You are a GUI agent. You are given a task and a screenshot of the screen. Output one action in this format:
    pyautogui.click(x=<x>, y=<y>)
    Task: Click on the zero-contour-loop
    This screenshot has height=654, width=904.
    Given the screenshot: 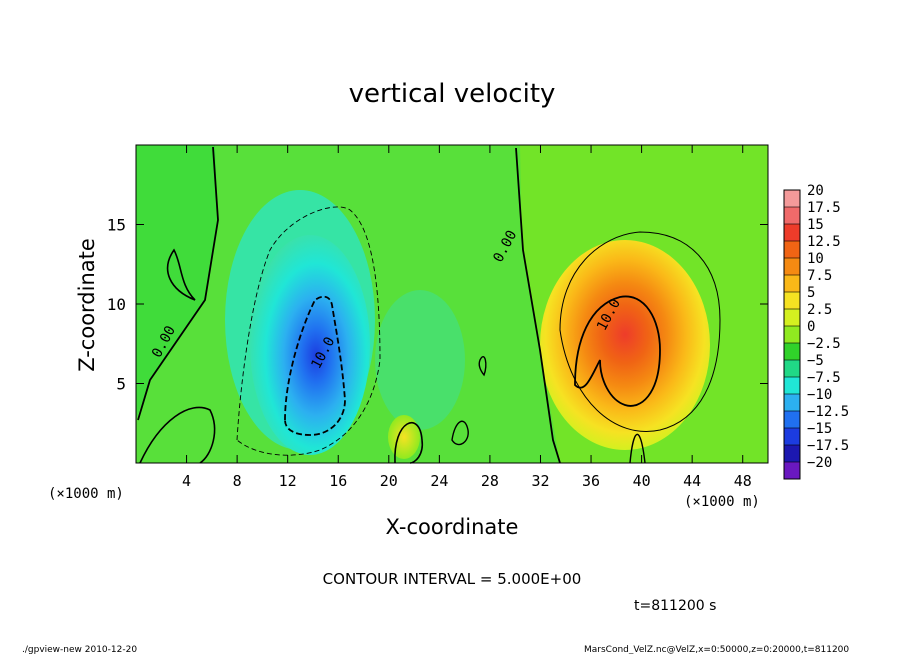 What is the action you would take?
    pyautogui.click(x=181, y=274)
    